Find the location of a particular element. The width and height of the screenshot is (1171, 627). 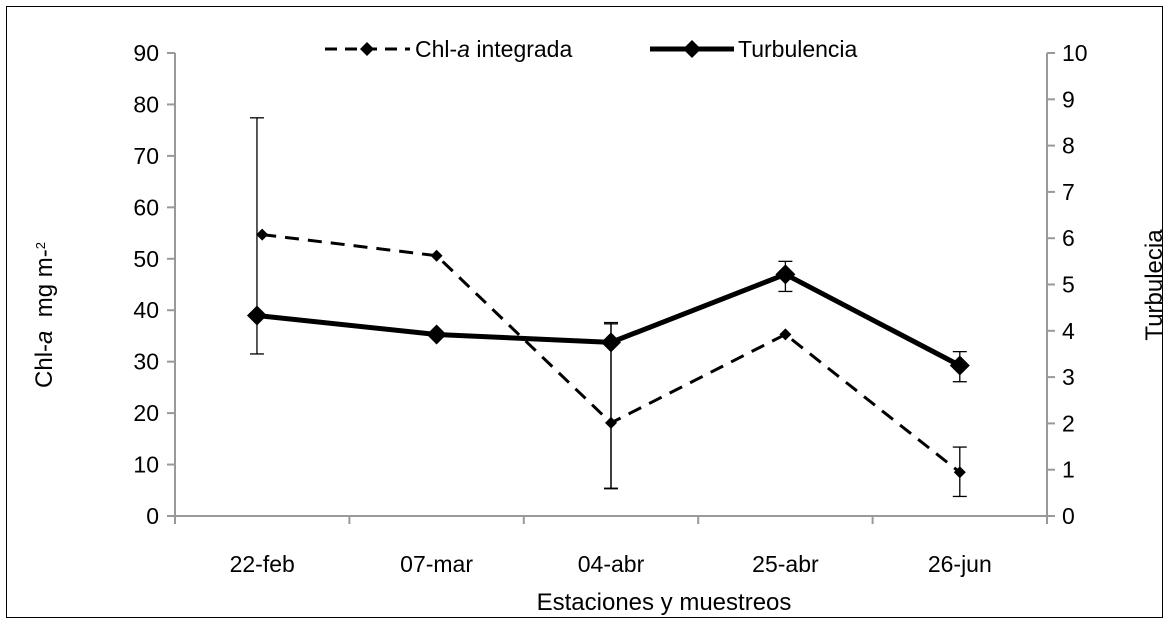

y-axis-left-title: Chl-a mg m-2 is located at coordinates (44, 315).